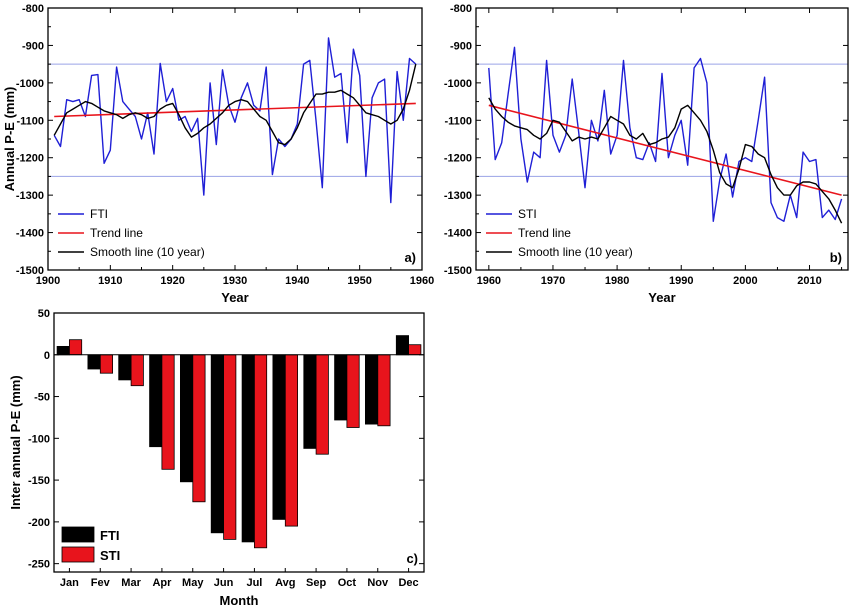  Describe the element at coordinates (217, 444) in the screenshot. I see `bar-fti-jun` at that location.